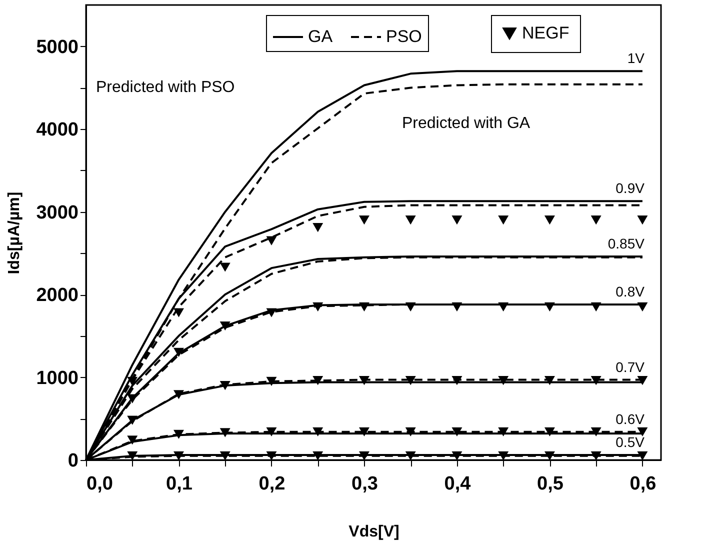 The height and width of the screenshot is (547, 701). Describe the element at coordinates (374, 532) in the screenshot. I see `x-axis-title: Vds[V]` at that location.